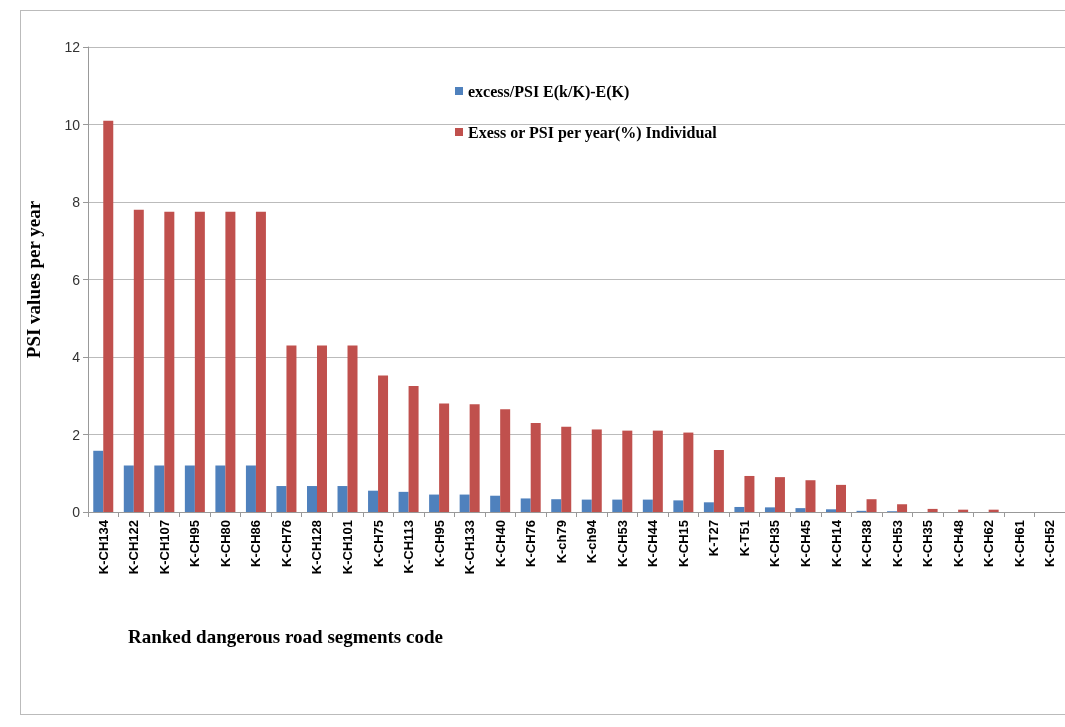 Image resolution: width=1065 pixels, height=727 pixels. I want to click on y-tick-label: 10, so click(72, 124).